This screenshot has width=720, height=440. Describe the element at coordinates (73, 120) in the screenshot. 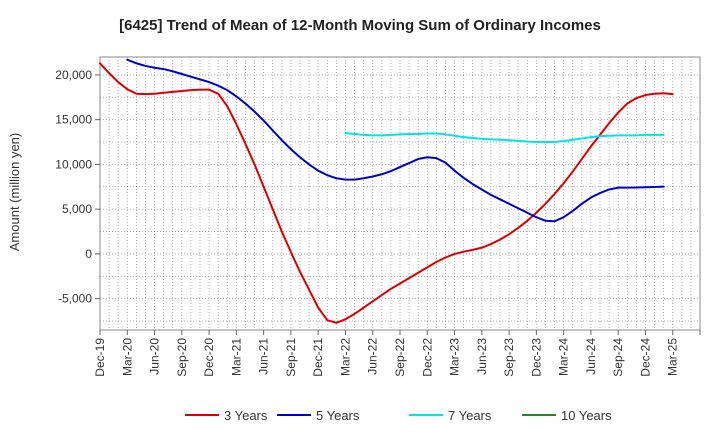

I see `y-tick-label: 15,000` at that location.